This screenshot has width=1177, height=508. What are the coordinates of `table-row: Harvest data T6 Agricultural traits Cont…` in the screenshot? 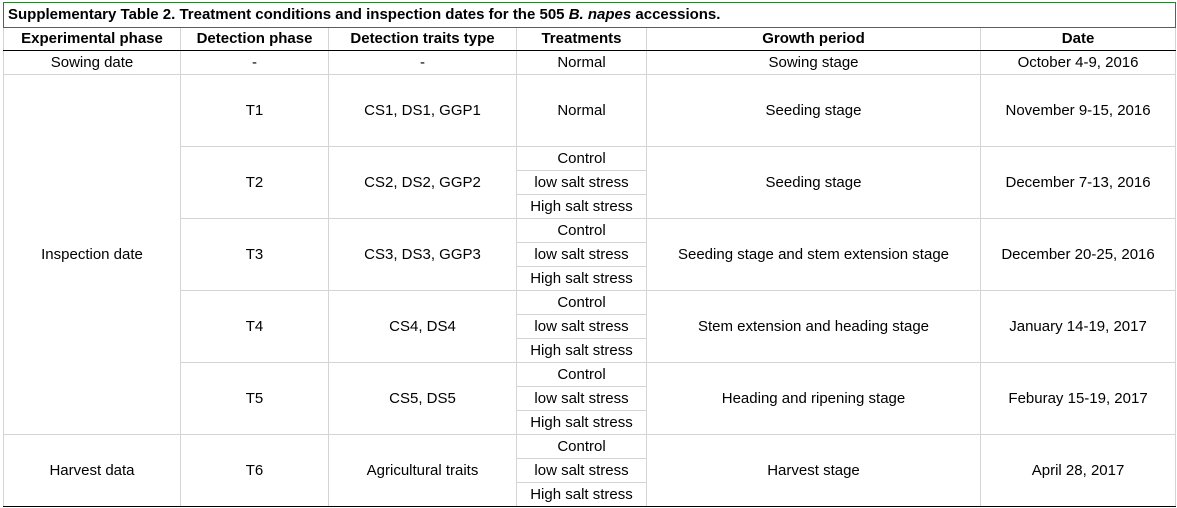 It's located at (590, 470).